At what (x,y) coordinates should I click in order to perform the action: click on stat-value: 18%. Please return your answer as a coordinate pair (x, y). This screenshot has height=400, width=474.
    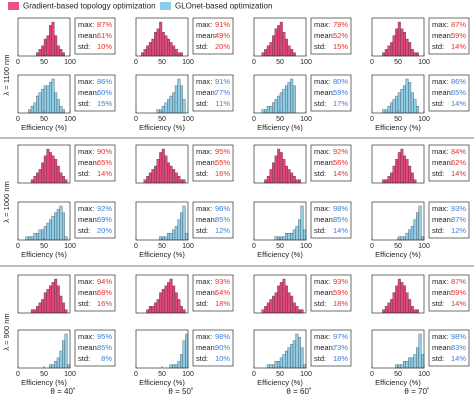
    Looking at the image, I should click on (340, 358).